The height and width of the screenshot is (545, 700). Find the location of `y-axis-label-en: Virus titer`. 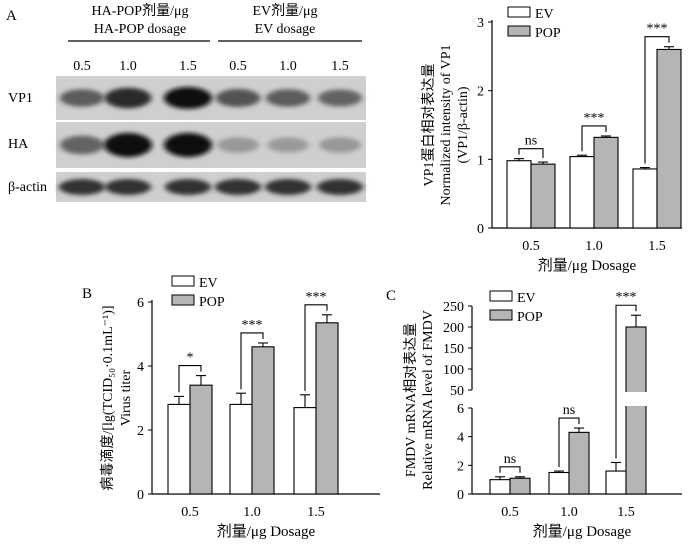

y-axis-label-en: Virus titer is located at coordinates (126, 398).